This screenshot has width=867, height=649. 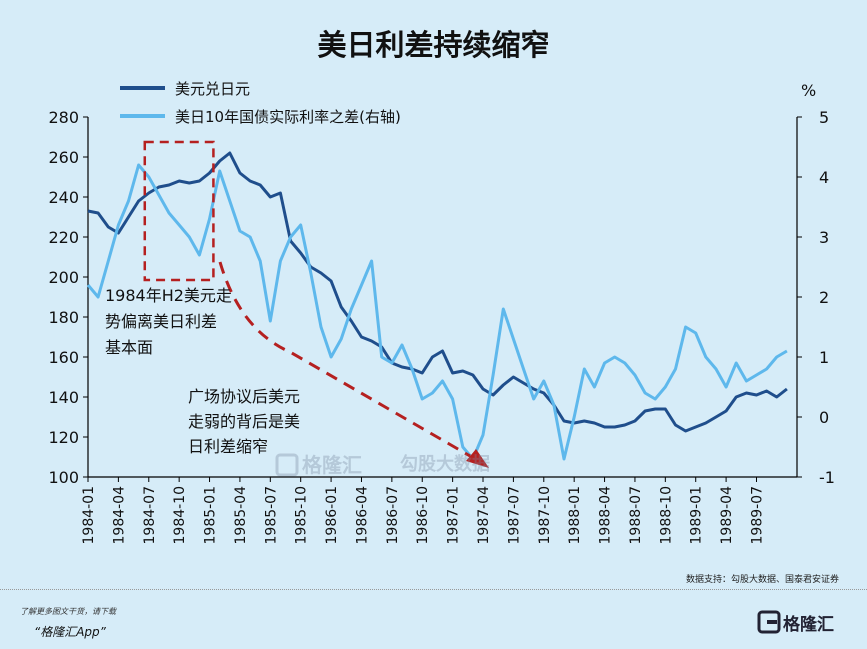 What do you see at coordinates (762, 580) in the screenshot?
I see `source-note: 数据支持：勾股大数据、国泰君安证券` at bounding box center [762, 580].